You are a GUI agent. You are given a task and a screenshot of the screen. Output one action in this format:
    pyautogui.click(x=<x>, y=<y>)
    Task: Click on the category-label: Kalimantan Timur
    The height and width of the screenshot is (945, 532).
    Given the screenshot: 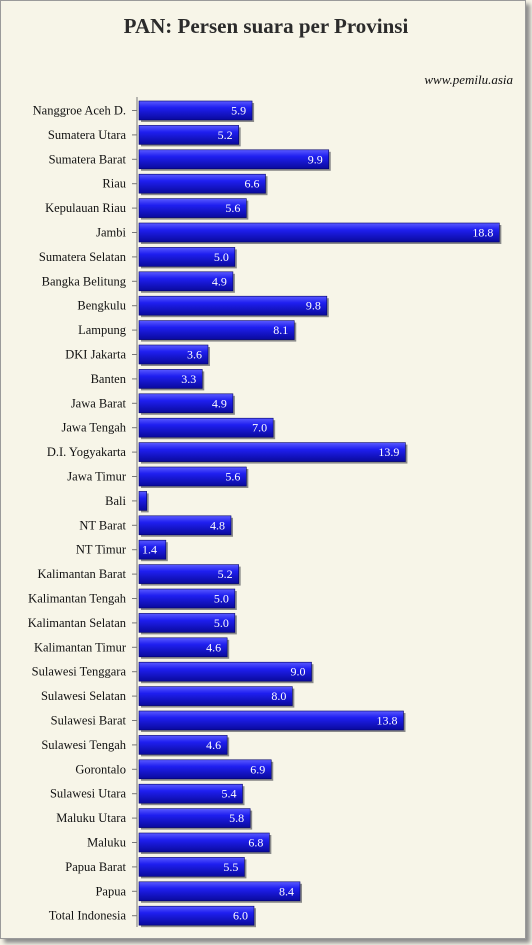 What is the action you would take?
    pyautogui.click(x=80, y=647)
    